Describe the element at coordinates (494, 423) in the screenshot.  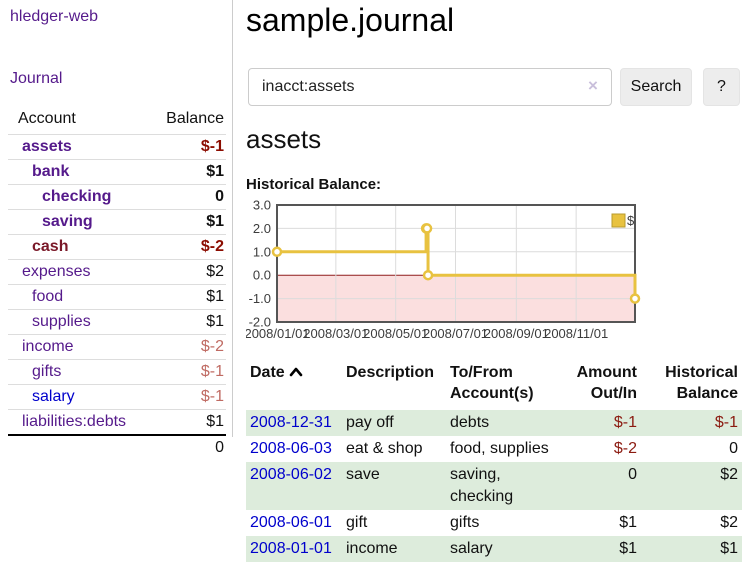
I see `register-row: 2008-12-31 pay off debts $-1 $-1` at that location.